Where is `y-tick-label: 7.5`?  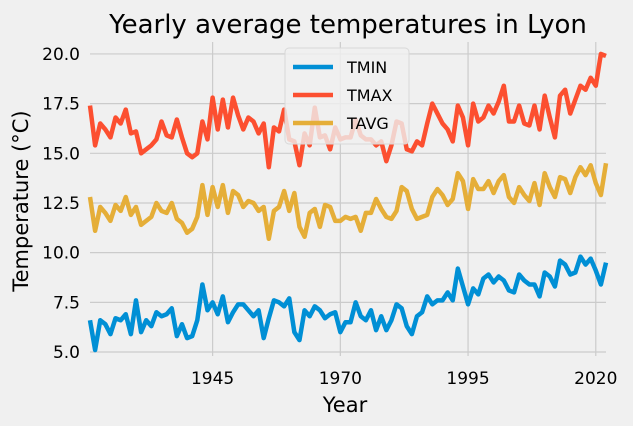 y-tick-label: 7.5 is located at coordinates (66, 303).